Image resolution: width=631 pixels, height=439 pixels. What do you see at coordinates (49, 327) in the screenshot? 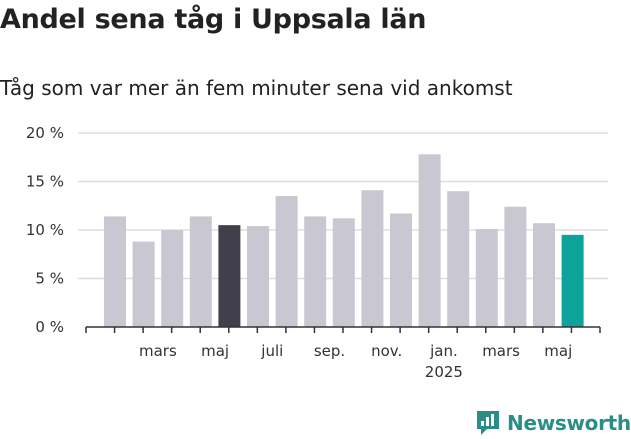
I see `y-tick-label: 0 %` at bounding box center [49, 327].